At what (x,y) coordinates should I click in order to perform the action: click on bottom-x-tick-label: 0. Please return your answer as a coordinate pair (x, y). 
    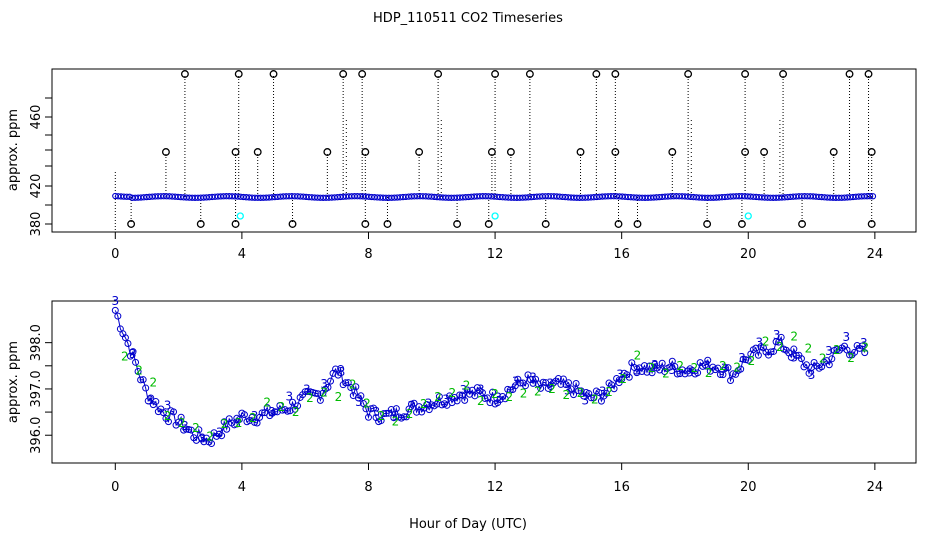
    Looking at the image, I should click on (115, 487).